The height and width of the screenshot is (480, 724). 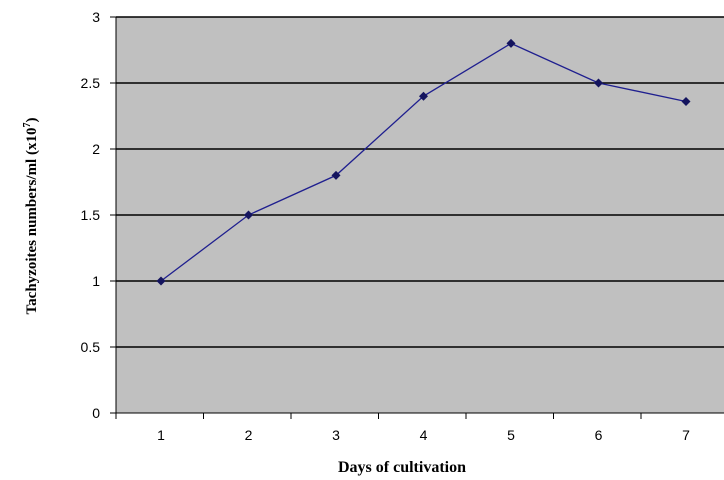 I want to click on y-axis-title-superscript: 7, so click(x=27, y=125).